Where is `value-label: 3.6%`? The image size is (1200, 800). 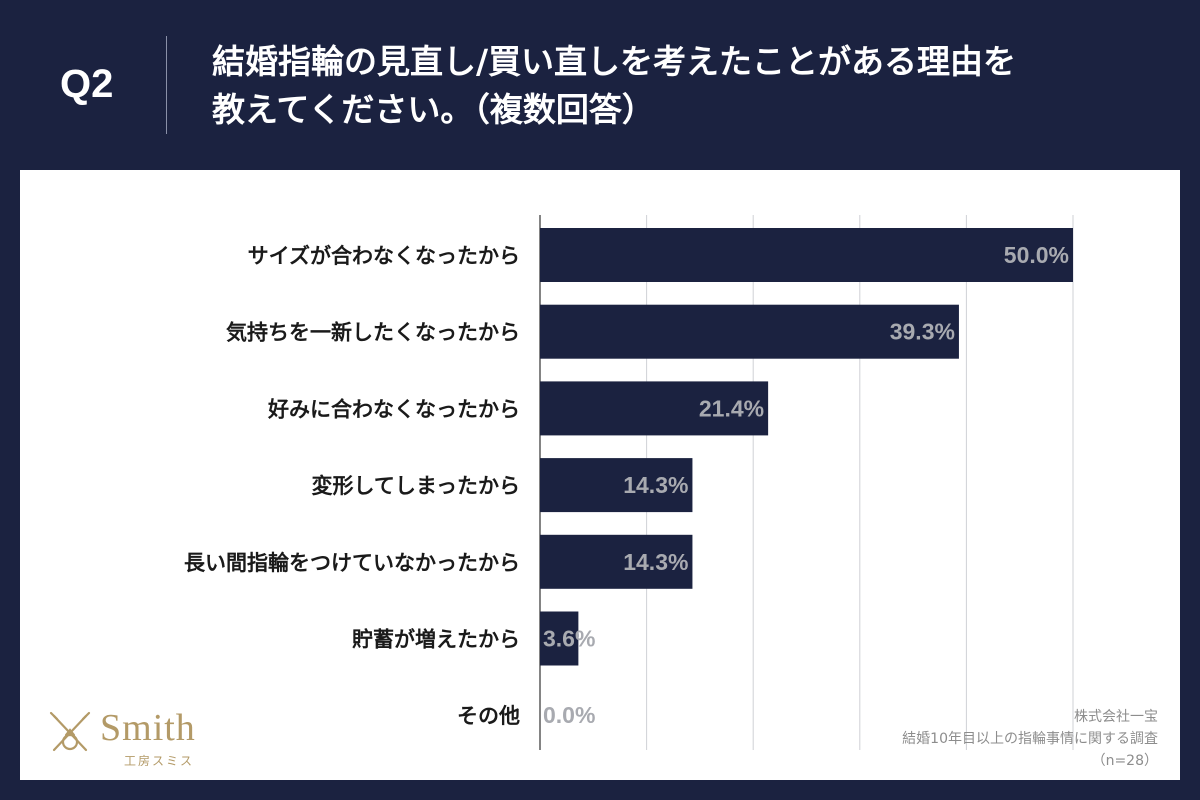 value-label: 3.6% is located at coordinates (569, 639).